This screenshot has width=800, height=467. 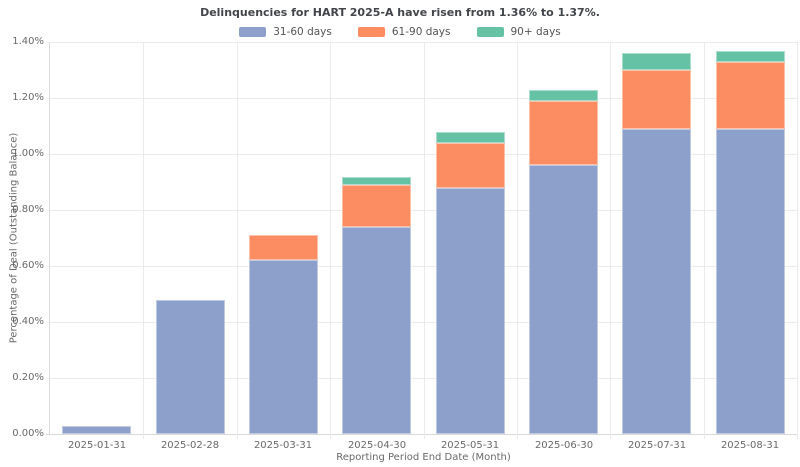 I want to click on legend-label: 31-60 days, so click(x=302, y=32).